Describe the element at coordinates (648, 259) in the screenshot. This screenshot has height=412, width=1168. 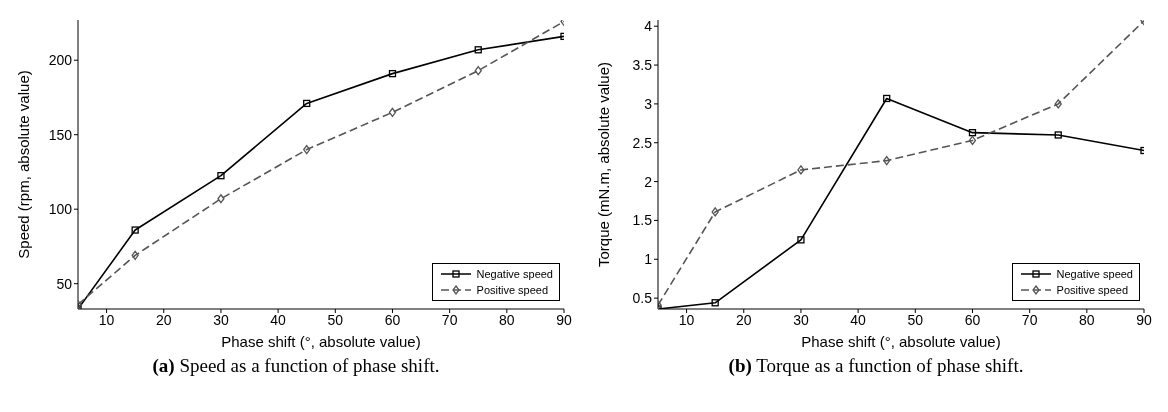
I see `y-tick-label: 1` at that location.